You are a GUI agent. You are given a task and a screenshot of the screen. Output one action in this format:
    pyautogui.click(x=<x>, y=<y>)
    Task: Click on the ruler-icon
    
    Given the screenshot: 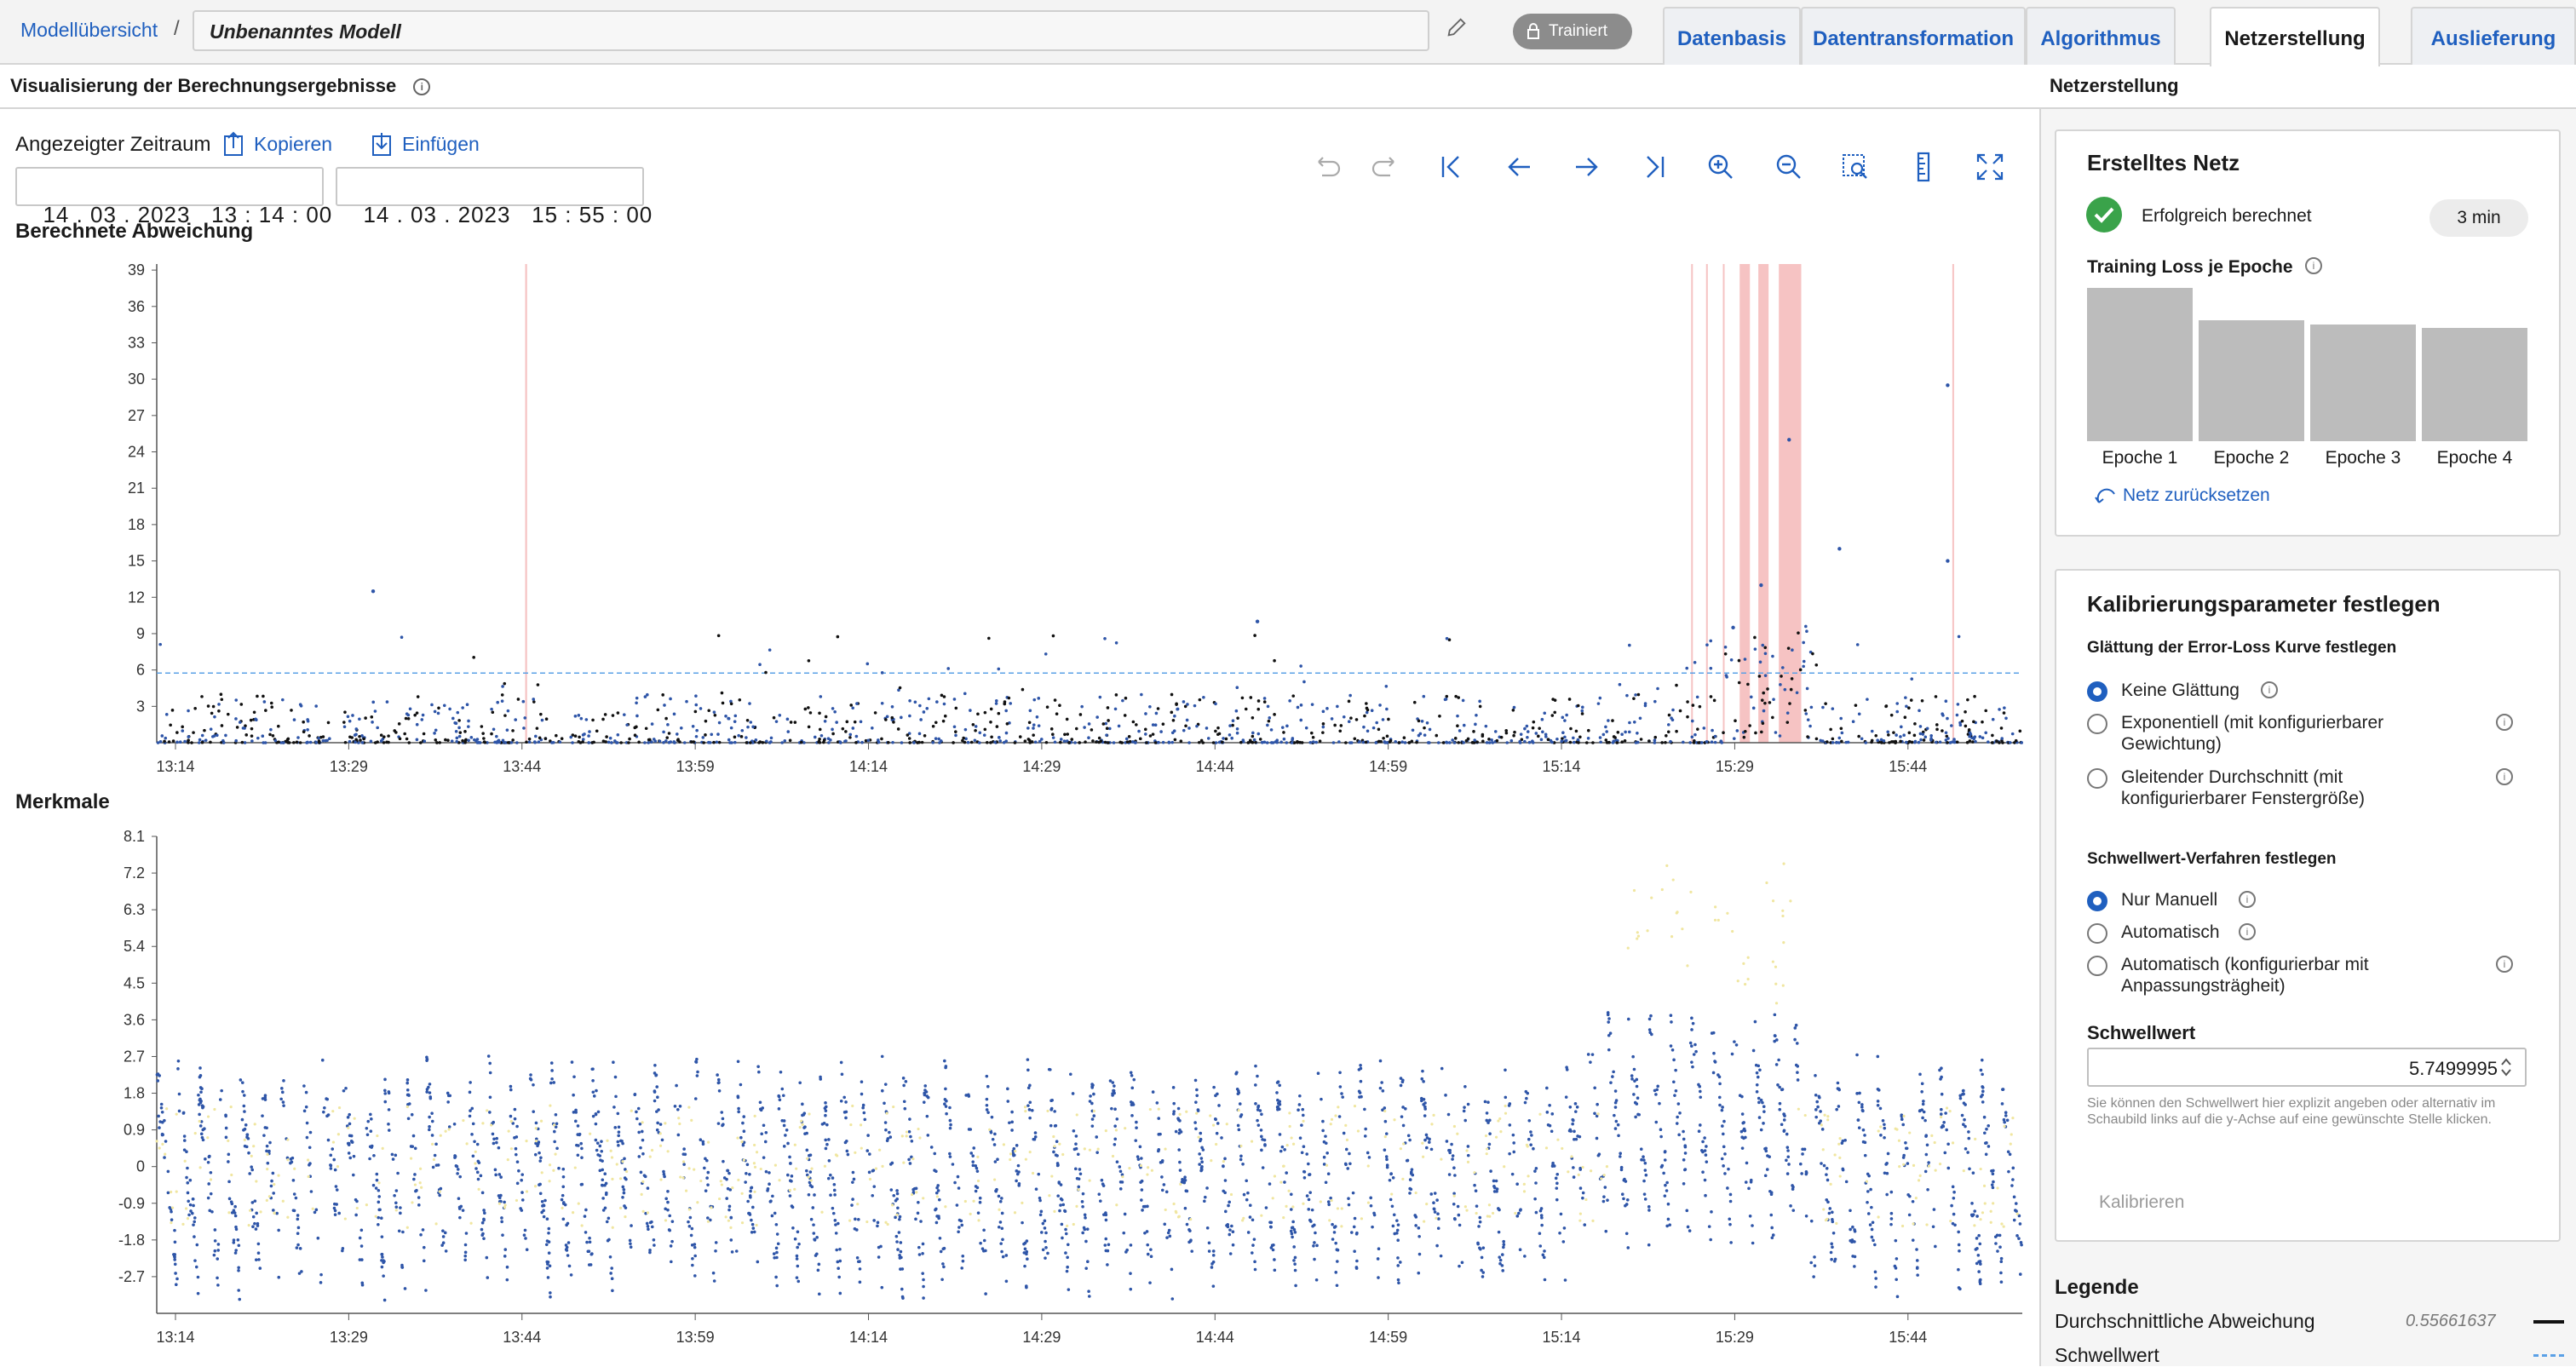 What is the action you would take?
    pyautogui.click(x=1924, y=167)
    